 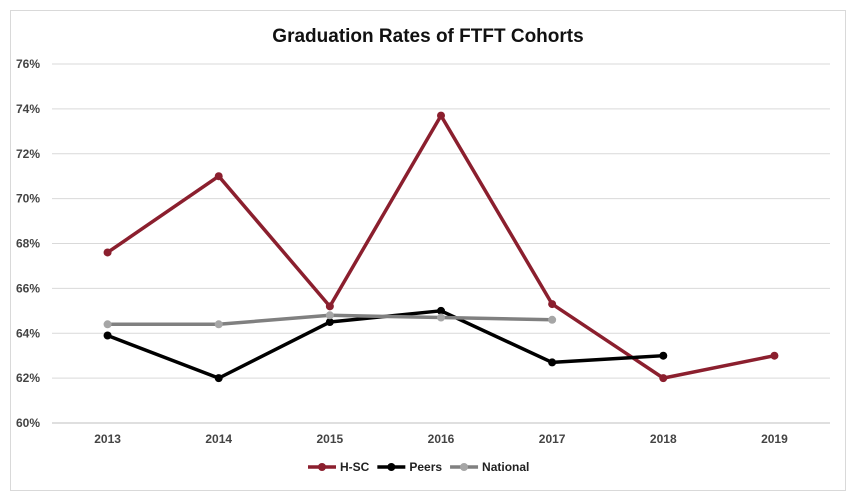 What do you see at coordinates (28, 244) in the screenshot?
I see `y-tick-label: 68%` at bounding box center [28, 244].